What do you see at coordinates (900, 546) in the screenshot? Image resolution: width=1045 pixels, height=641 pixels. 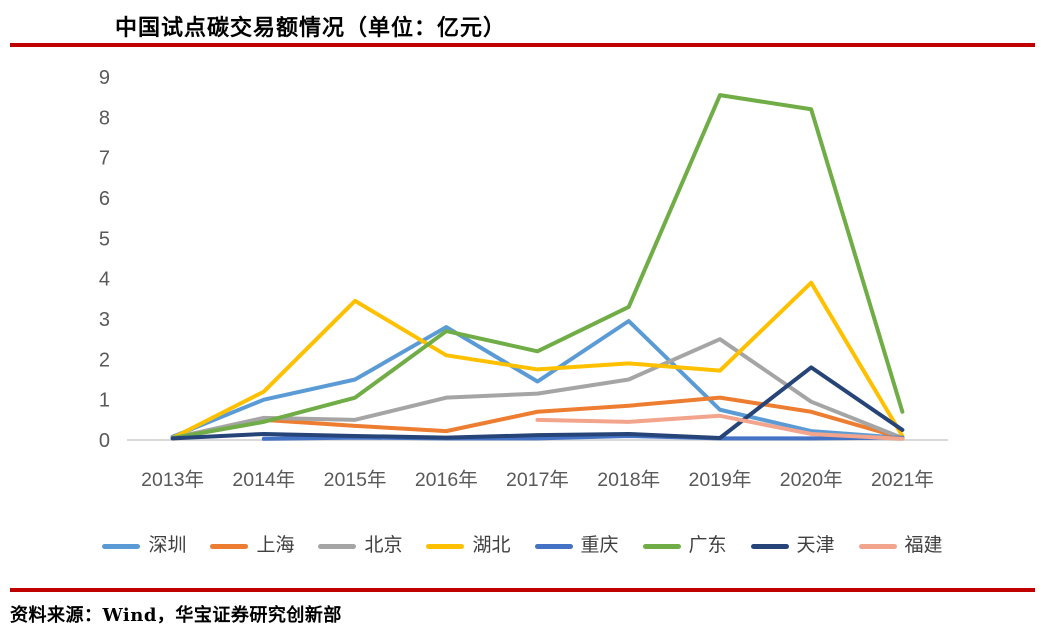 I see `legend-item-fujian: 福建` at bounding box center [900, 546].